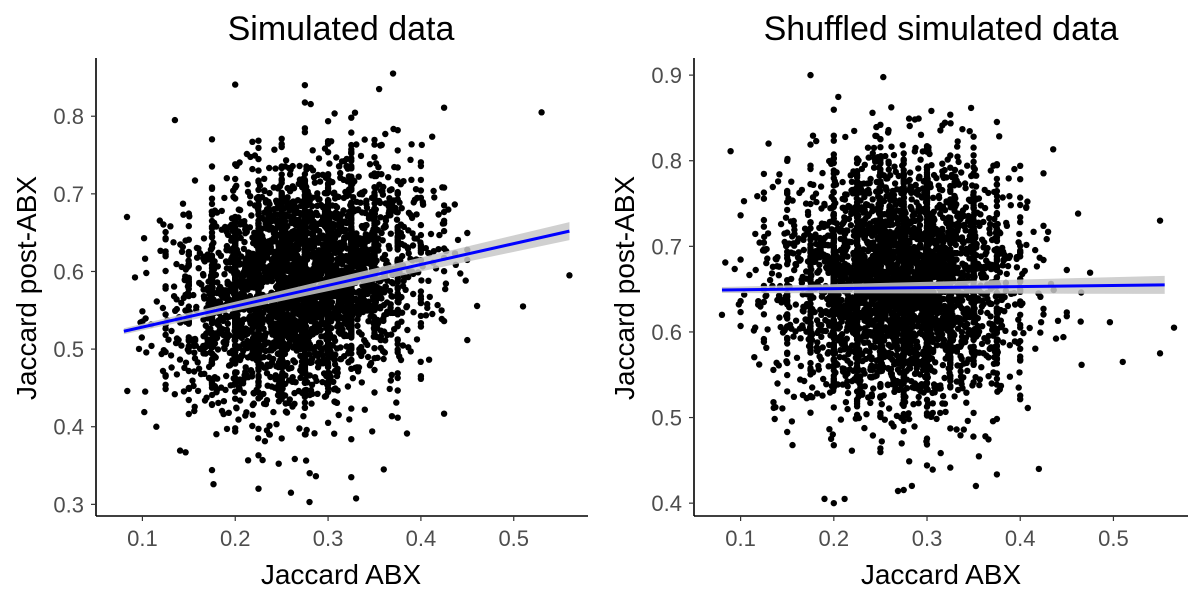 This screenshot has height=600, width=1200. I want to click on y-tick-label: 0.7, so click(68, 194).